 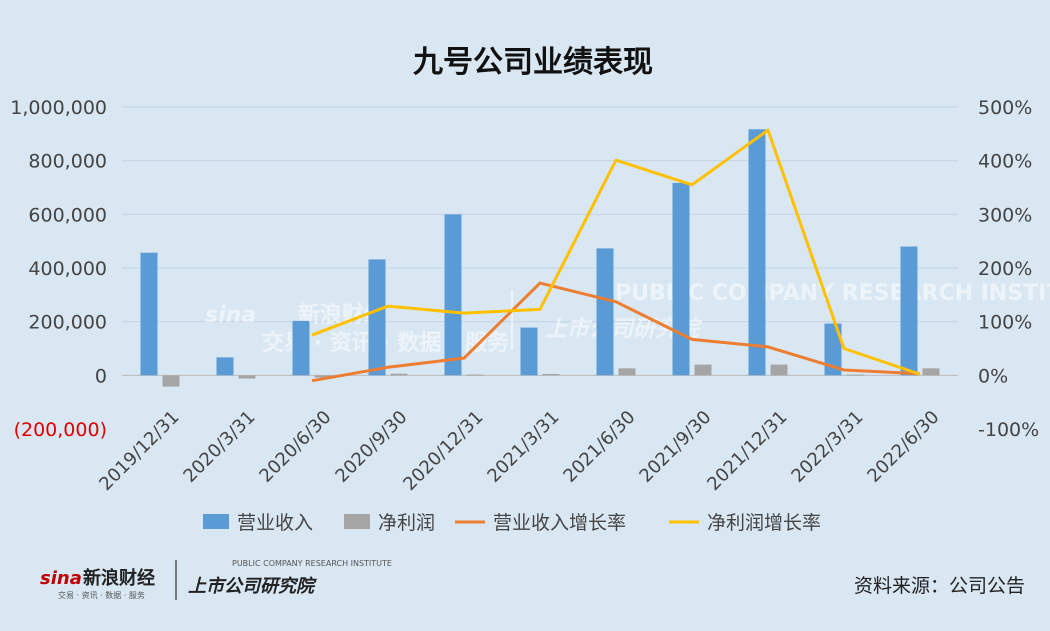 I want to click on right-axis-ticks: 500% 400% 300% 200% 100% 0% -100%, so click(x=1008, y=269).